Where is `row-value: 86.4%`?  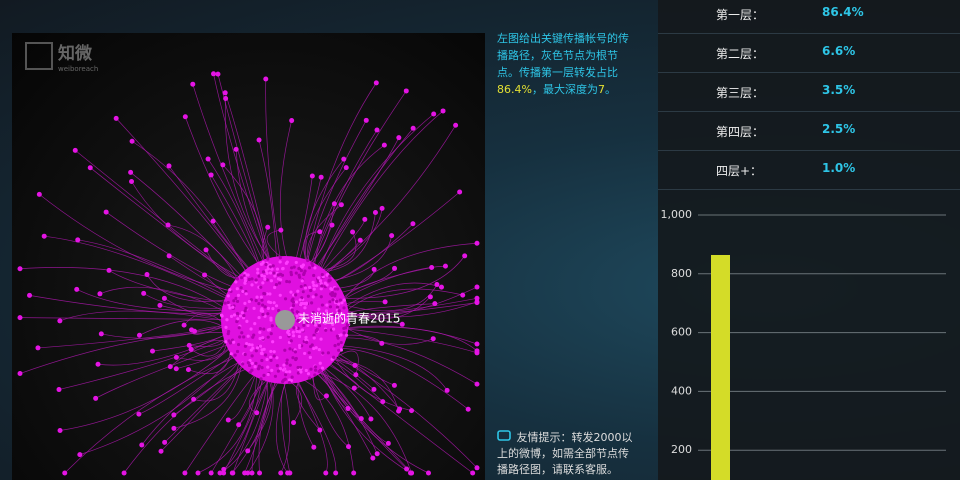 row-value: 86.4% is located at coordinates (843, 12).